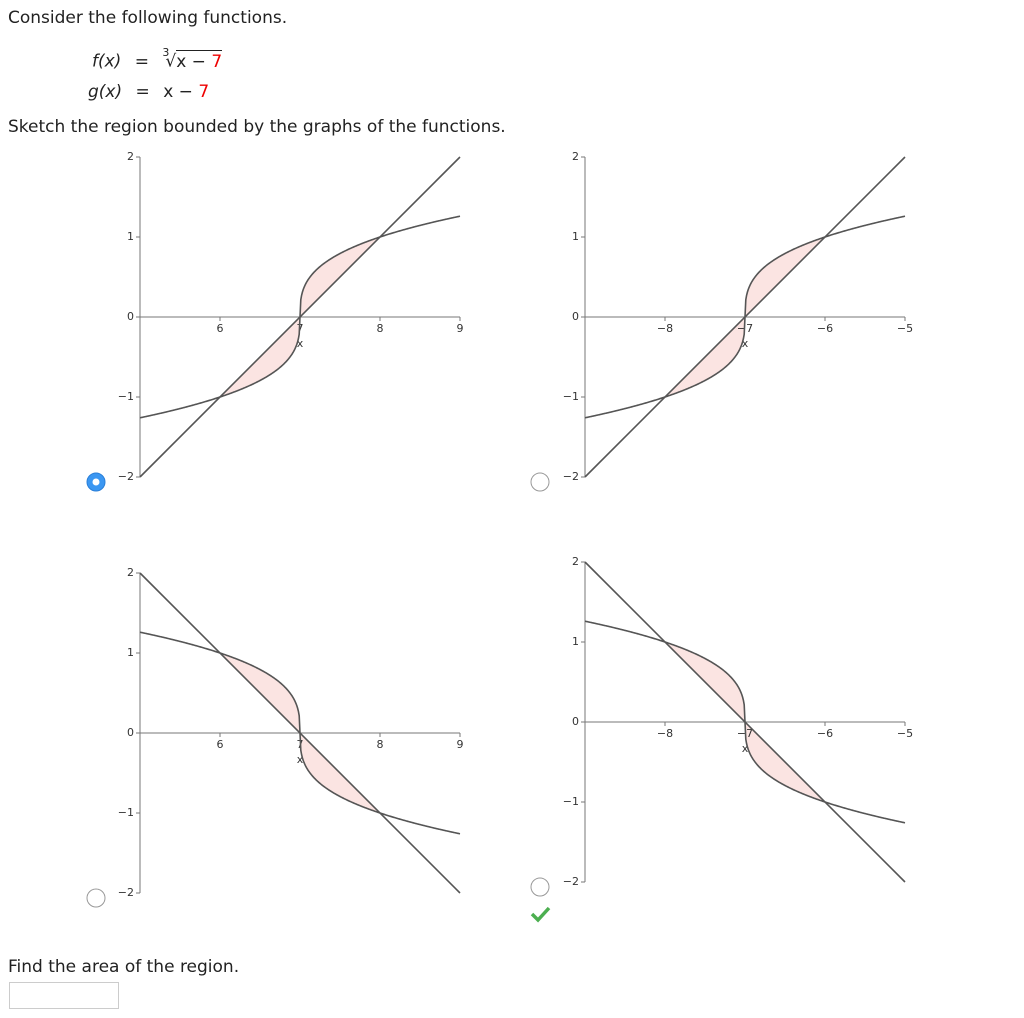 Image resolution: width=1024 pixels, height=1018 pixels. I want to click on radicand-const: 7, so click(217, 61).